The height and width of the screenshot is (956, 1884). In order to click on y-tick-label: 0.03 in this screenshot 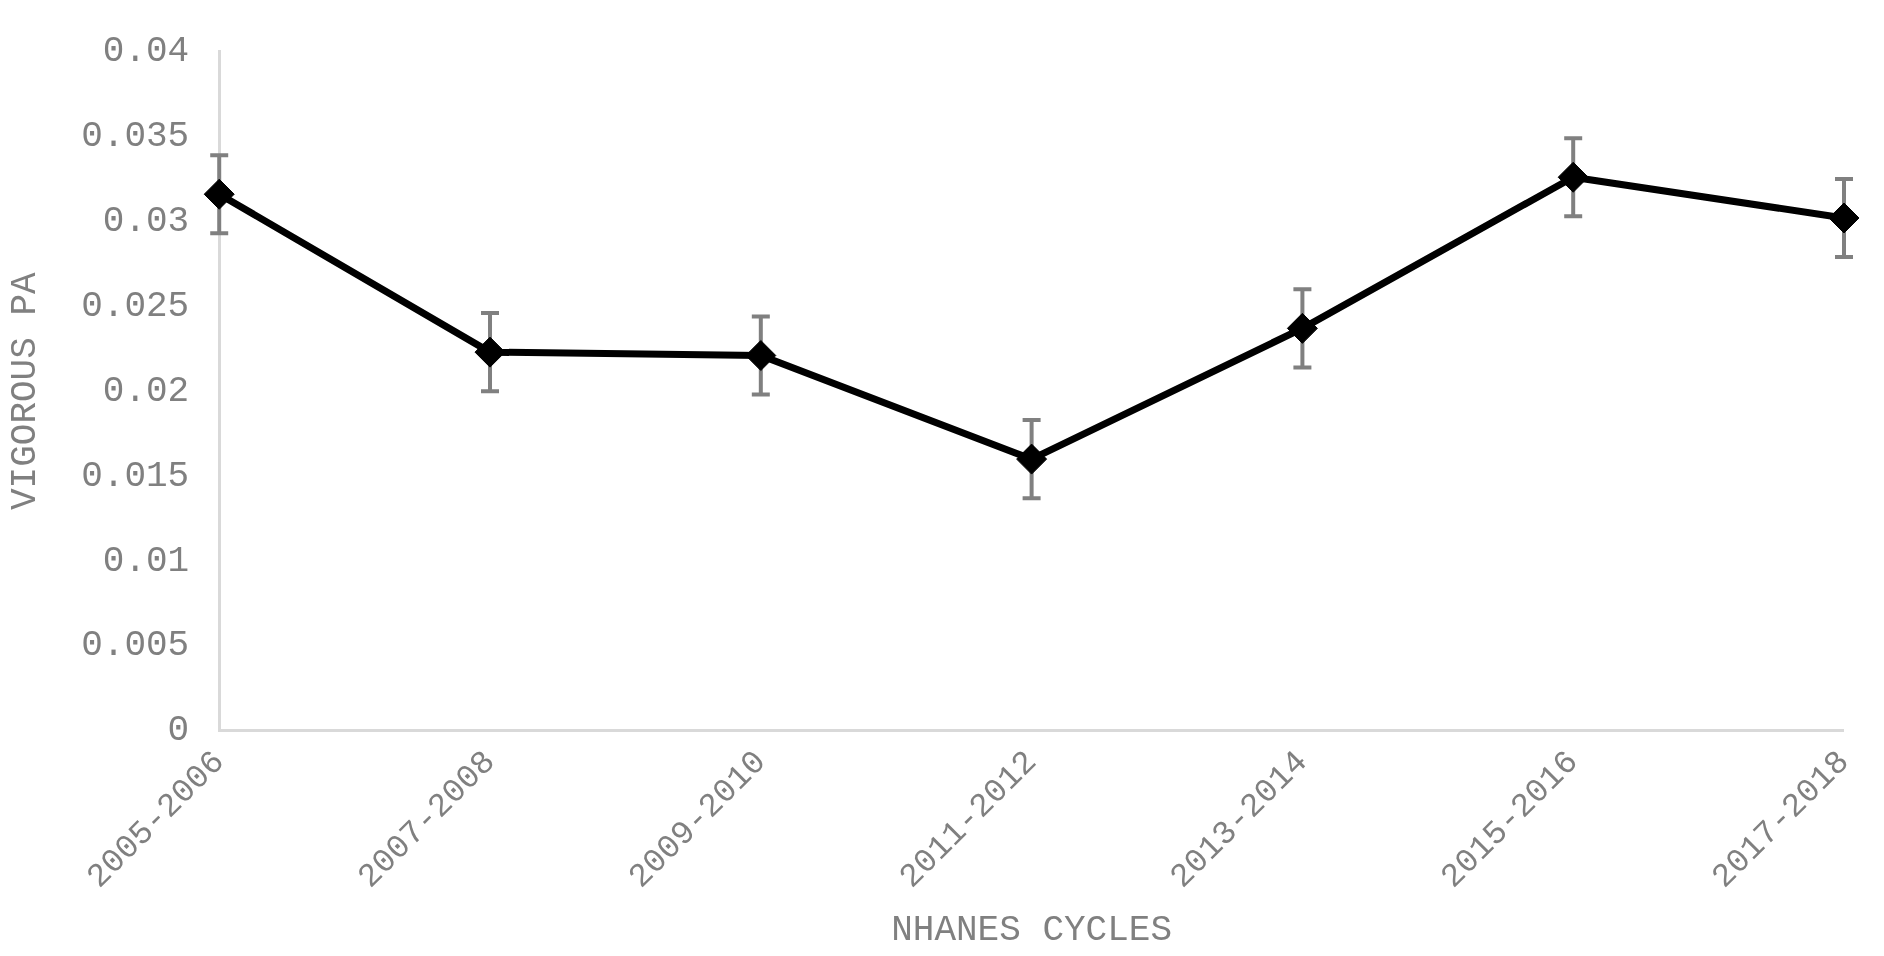, I will do `click(146, 221)`.